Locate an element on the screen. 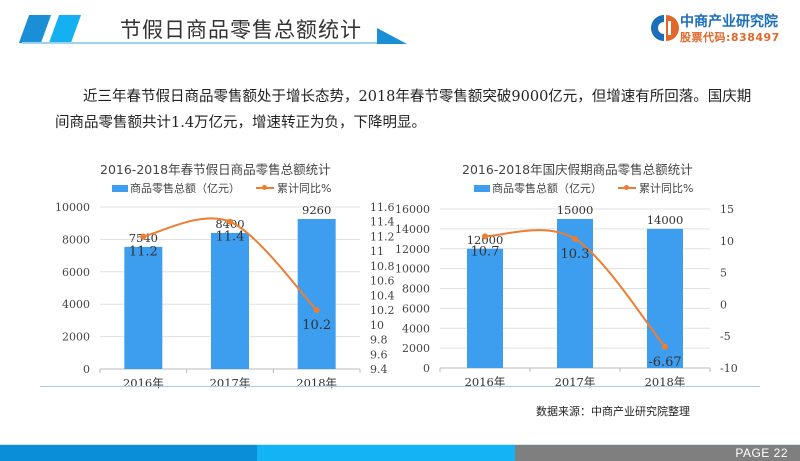 This screenshot has width=800, height=461. y-right-tick-label: 9.4 is located at coordinates (379, 369).